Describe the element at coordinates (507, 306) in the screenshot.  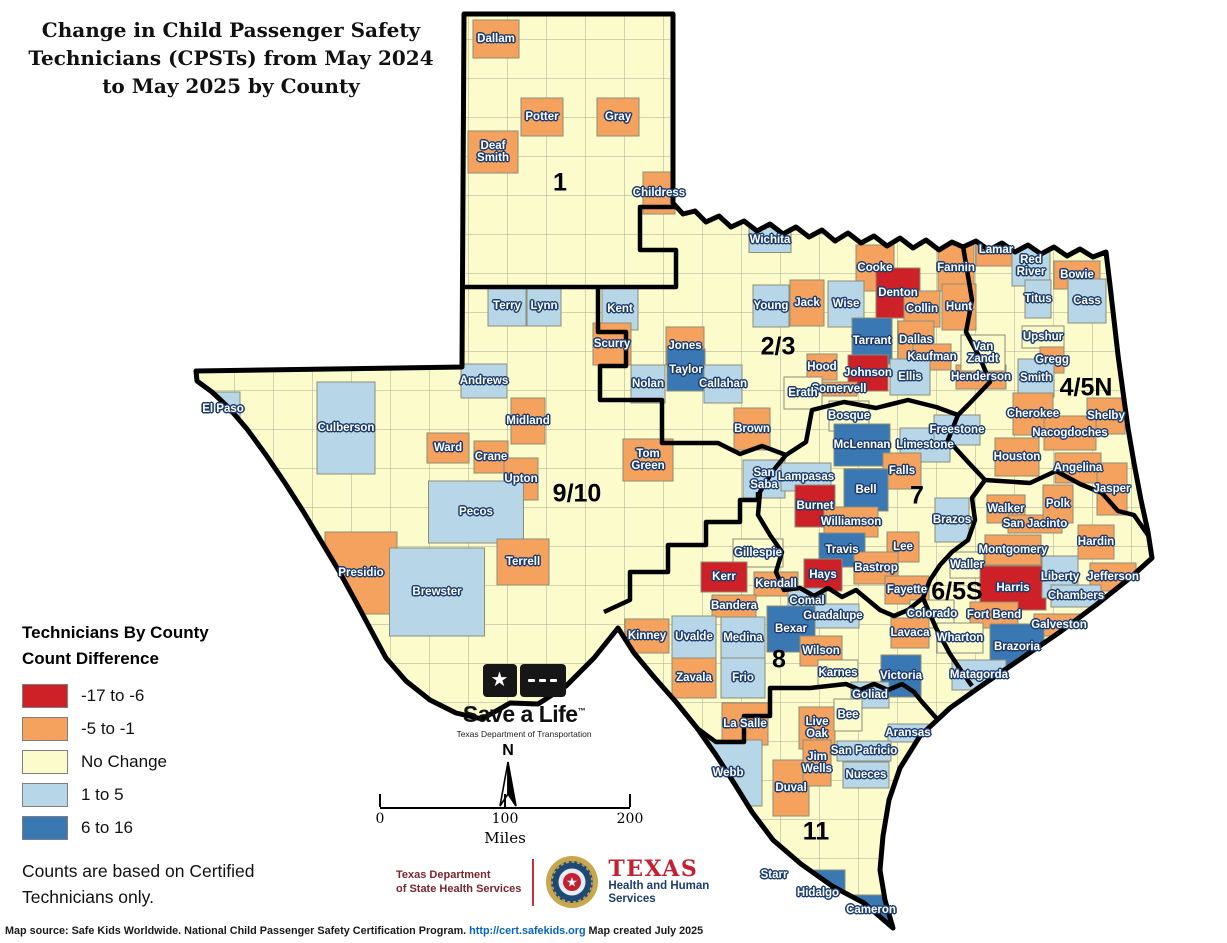
I see `county-terry` at that location.